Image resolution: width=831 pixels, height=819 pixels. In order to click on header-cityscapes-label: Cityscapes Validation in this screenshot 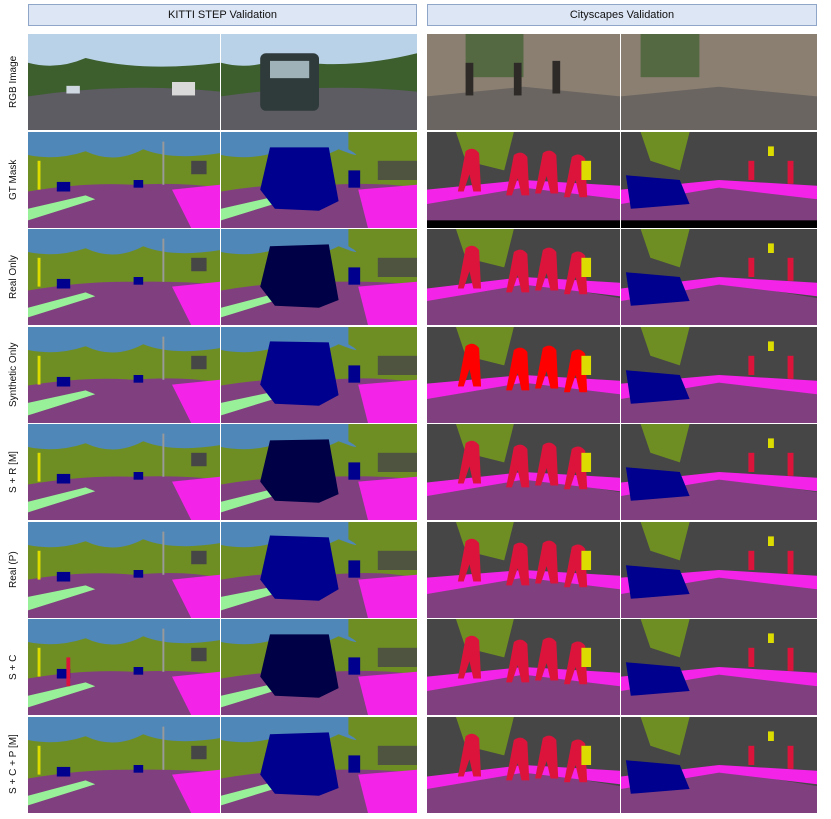, I will do `click(622, 15)`.